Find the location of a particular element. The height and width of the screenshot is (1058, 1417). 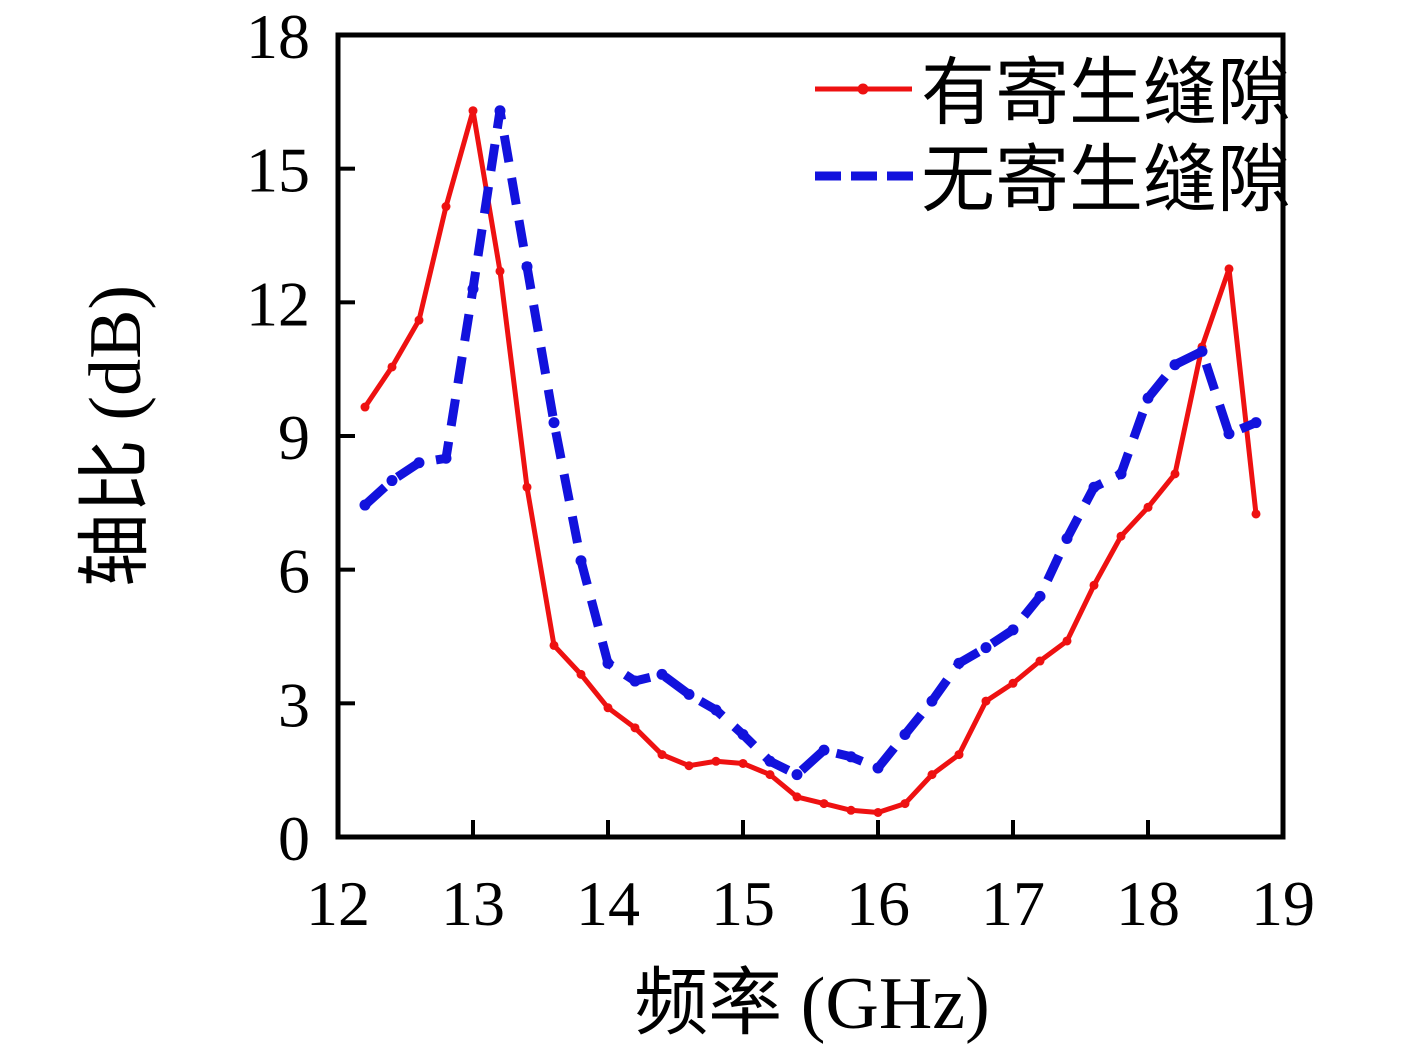

dot-marker-icon is located at coordinates (863, 89).